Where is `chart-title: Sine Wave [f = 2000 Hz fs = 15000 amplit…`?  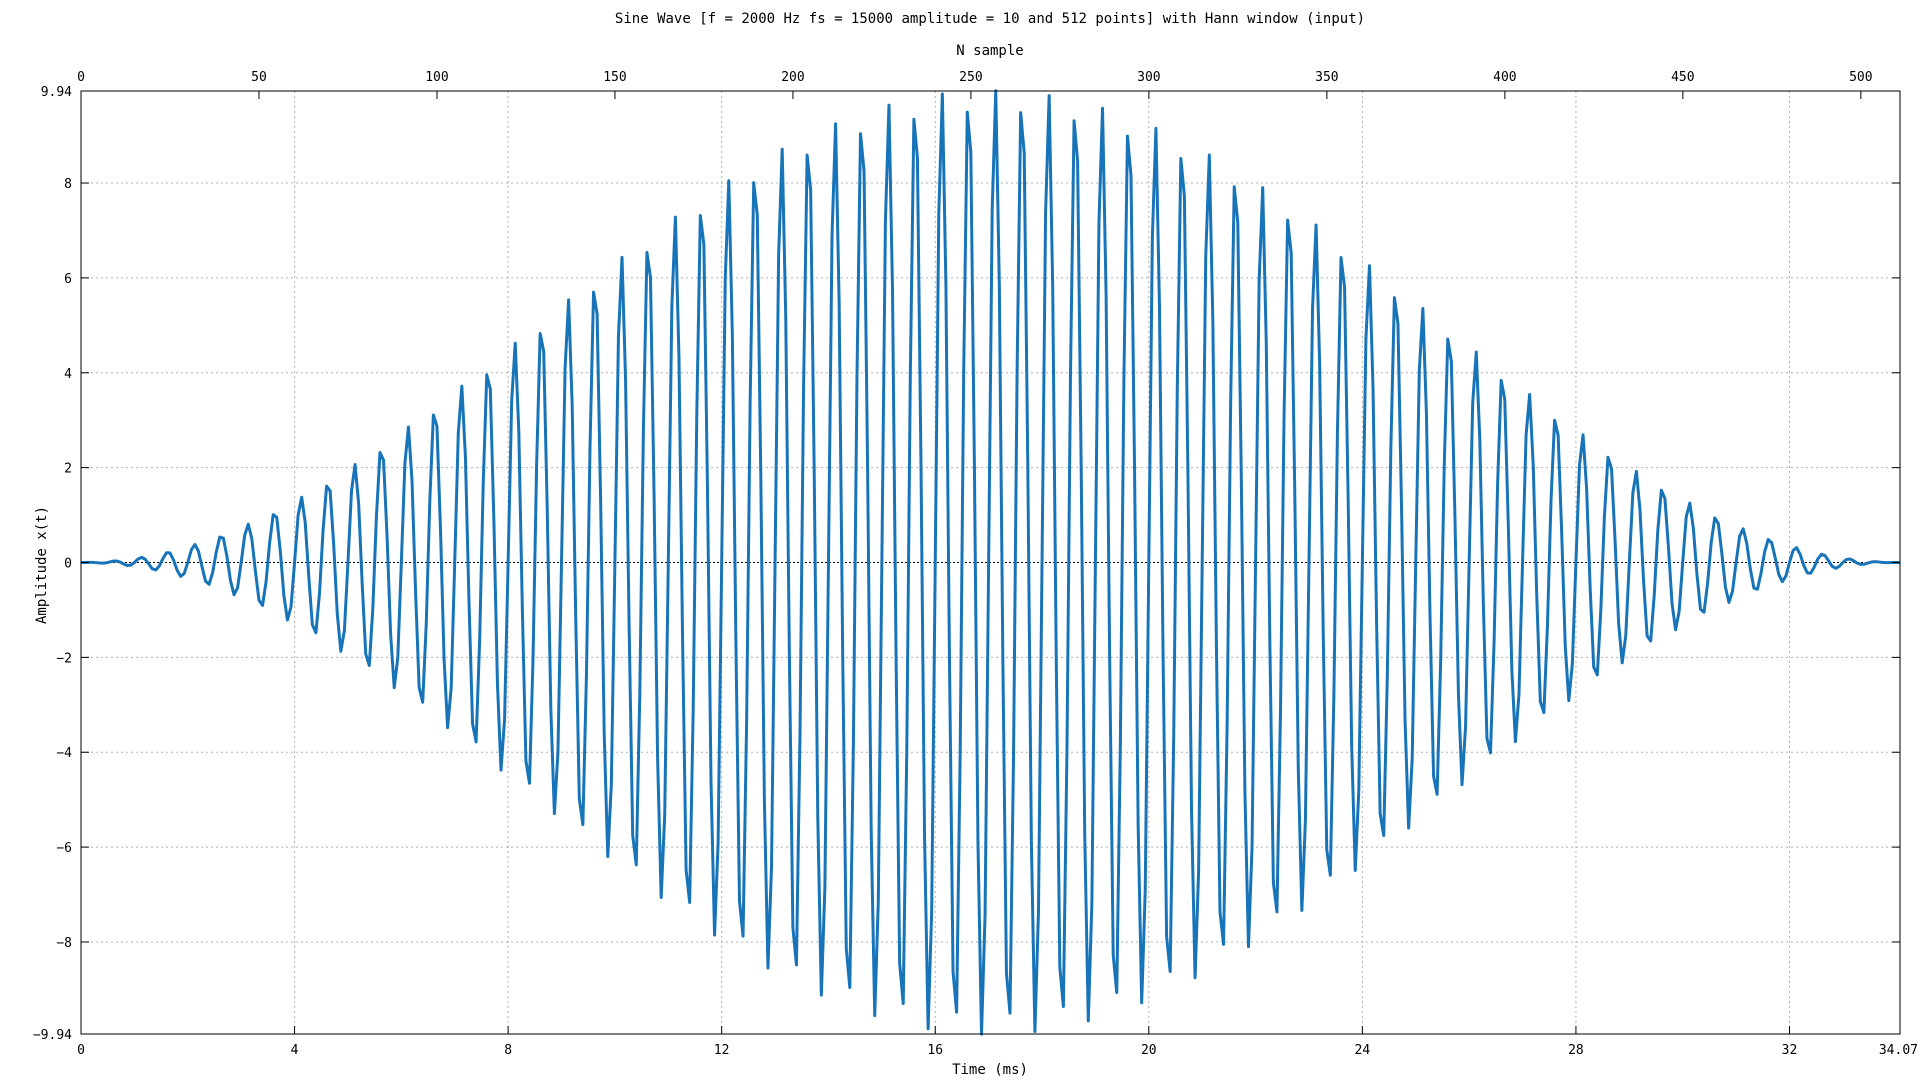 chart-title: Sine Wave [f = 2000 Hz fs = 15000 amplit… is located at coordinates (990, 19).